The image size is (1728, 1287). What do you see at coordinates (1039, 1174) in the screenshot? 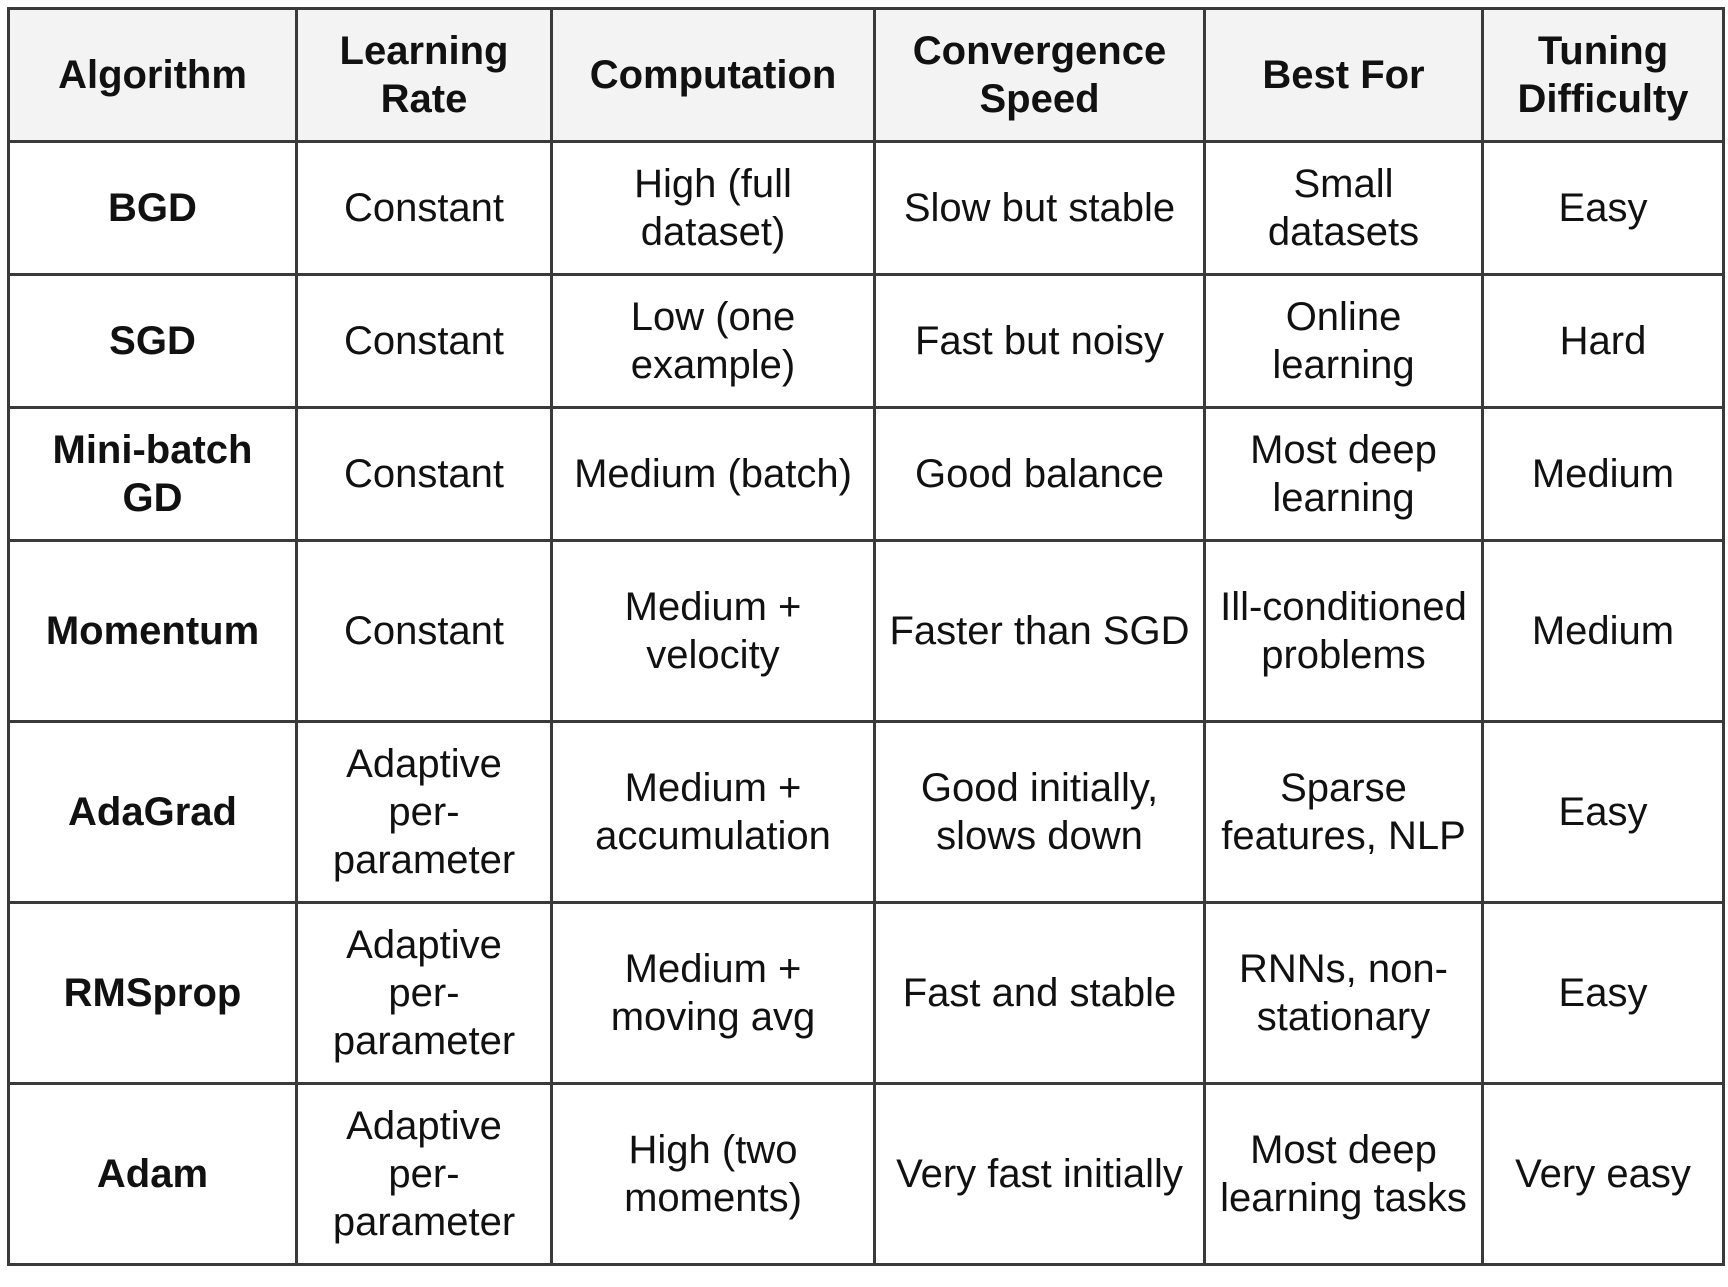
I see `convergence-speed-cell: Very fast initially` at bounding box center [1039, 1174].